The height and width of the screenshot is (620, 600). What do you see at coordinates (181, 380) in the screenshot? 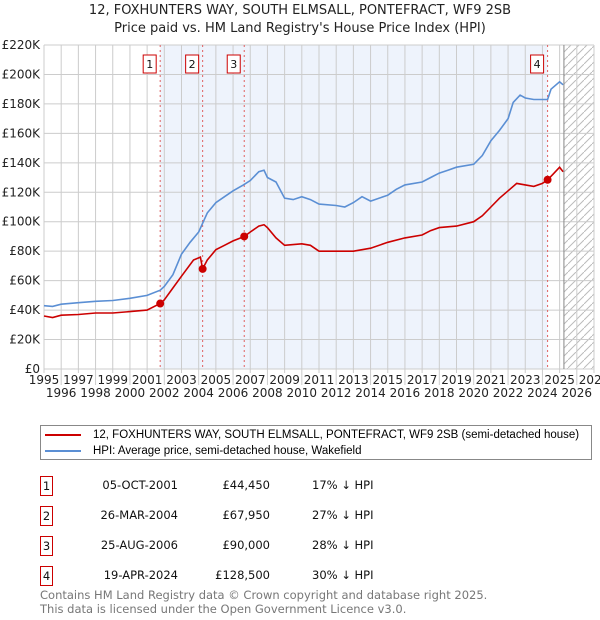
I see `x-tick-label: 2003` at bounding box center [181, 380].